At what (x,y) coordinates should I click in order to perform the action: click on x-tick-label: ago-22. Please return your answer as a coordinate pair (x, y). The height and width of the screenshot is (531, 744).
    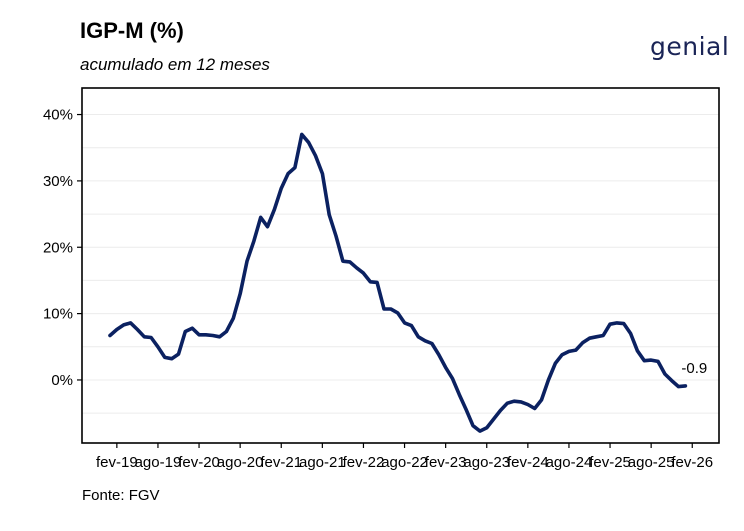
    Looking at the image, I should click on (404, 462).